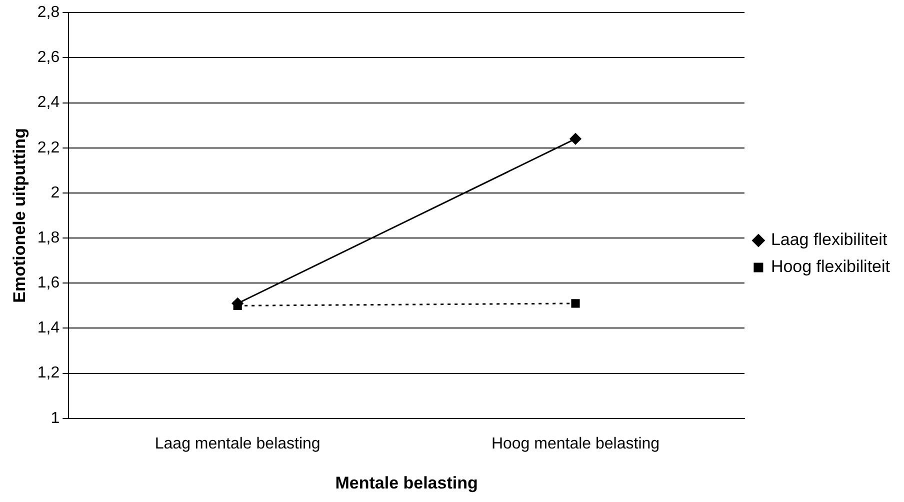 Image resolution: width=904 pixels, height=502 pixels. Describe the element at coordinates (48, 103) in the screenshot. I see `y-tick-label: 2,4` at that location.